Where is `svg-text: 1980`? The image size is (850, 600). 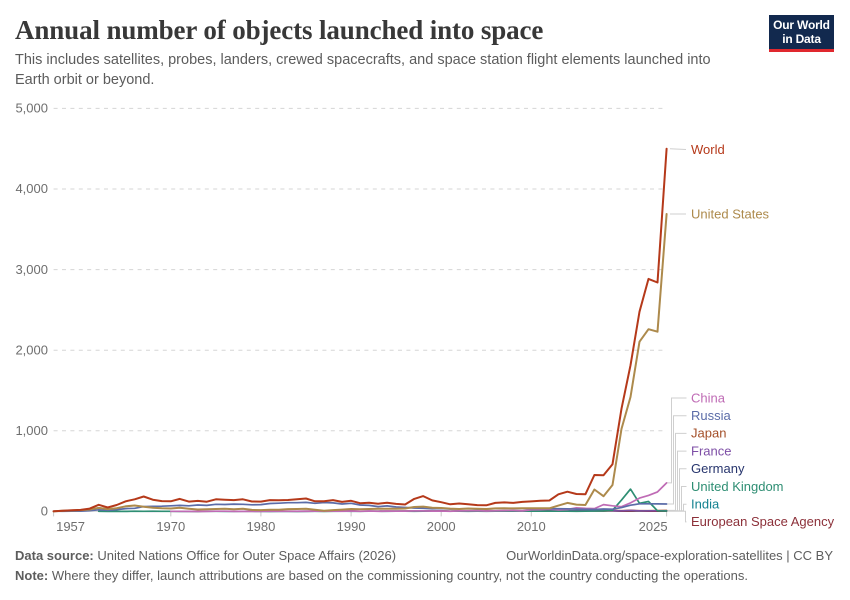 svg-text: 1980 is located at coordinates (260, 526).